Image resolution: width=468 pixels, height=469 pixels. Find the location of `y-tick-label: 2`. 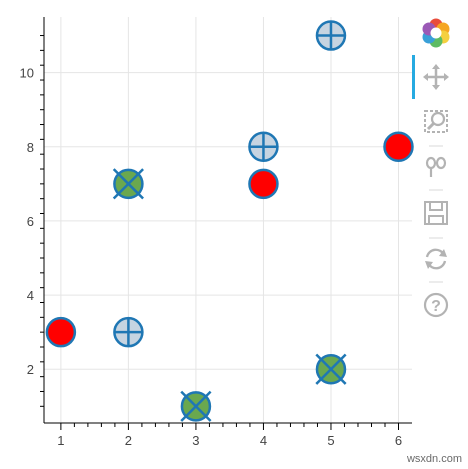

y-tick-label: 2 is located at coordinates (30, 369).